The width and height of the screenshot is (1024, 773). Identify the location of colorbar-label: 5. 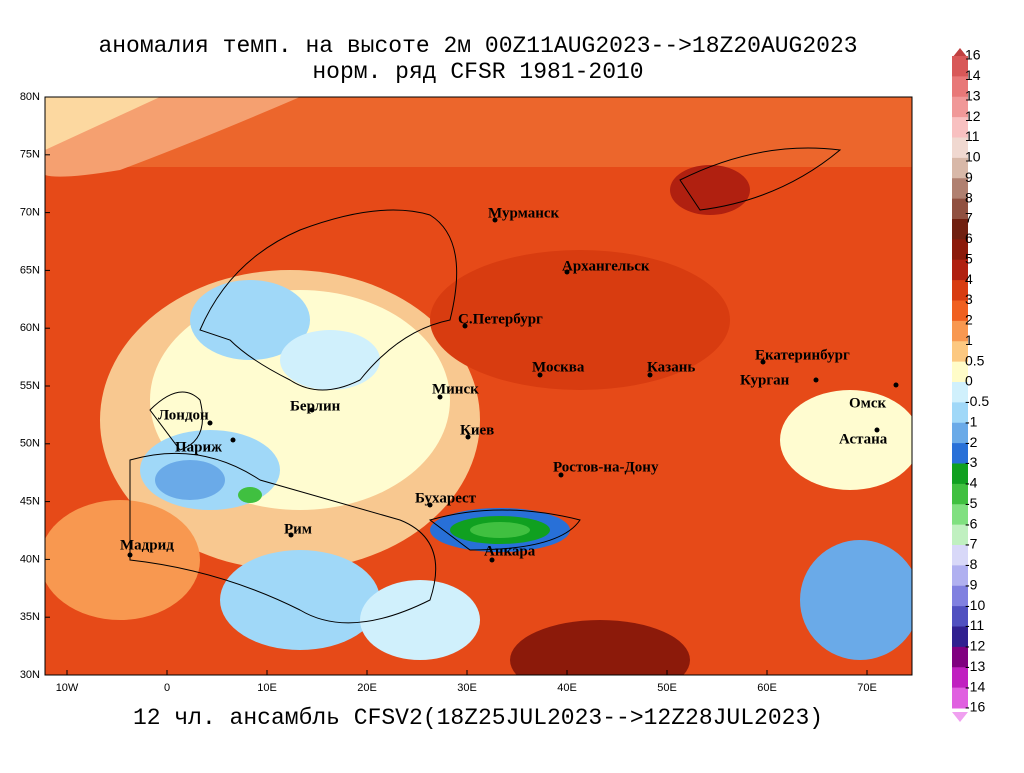
(969, 258).